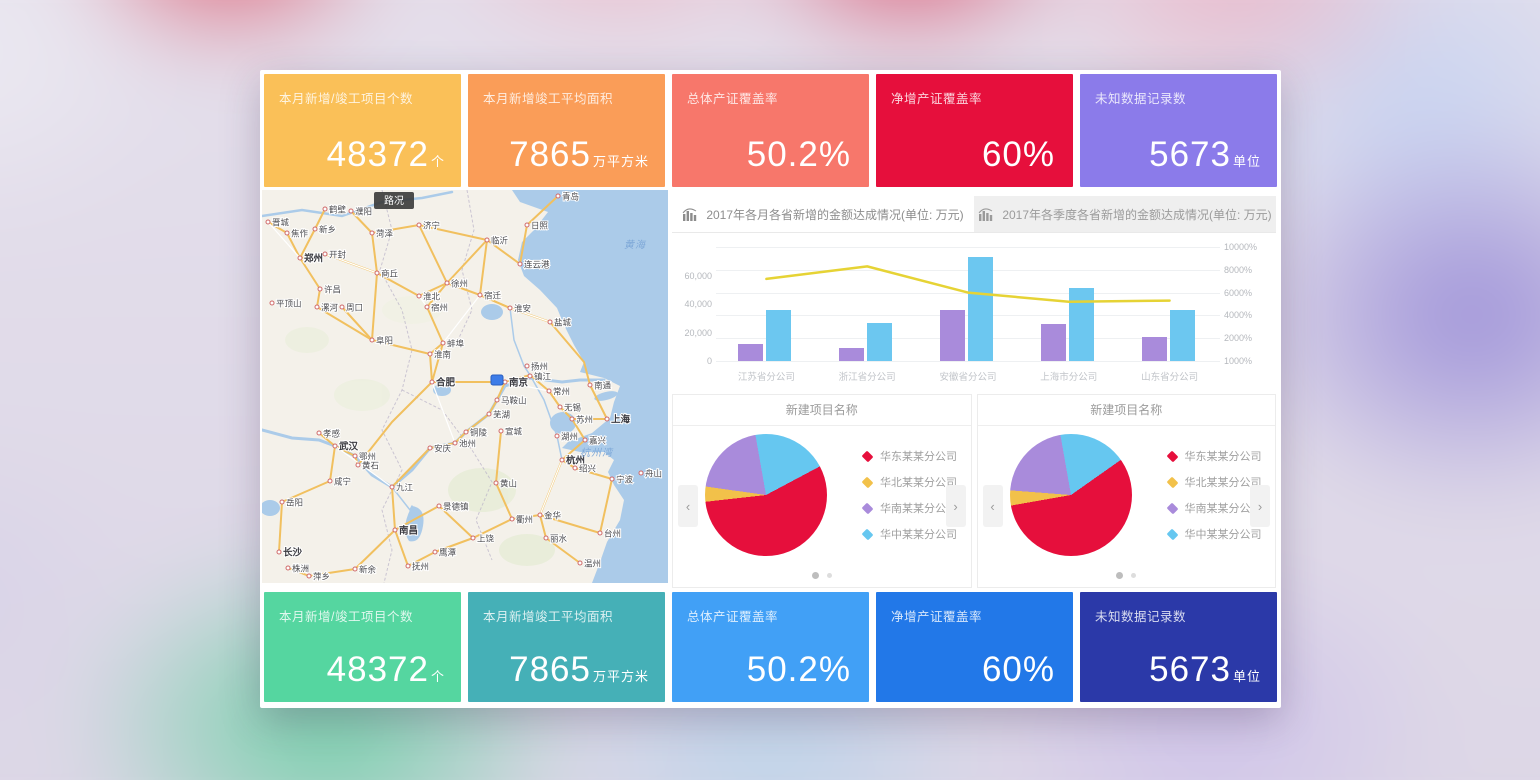  Describe the element at coordinates (823, 214) in the screenshot. I see `tab-monthly-amount: 2017年各月各省新增的金额达成情况(单位: 万元)` at that location.